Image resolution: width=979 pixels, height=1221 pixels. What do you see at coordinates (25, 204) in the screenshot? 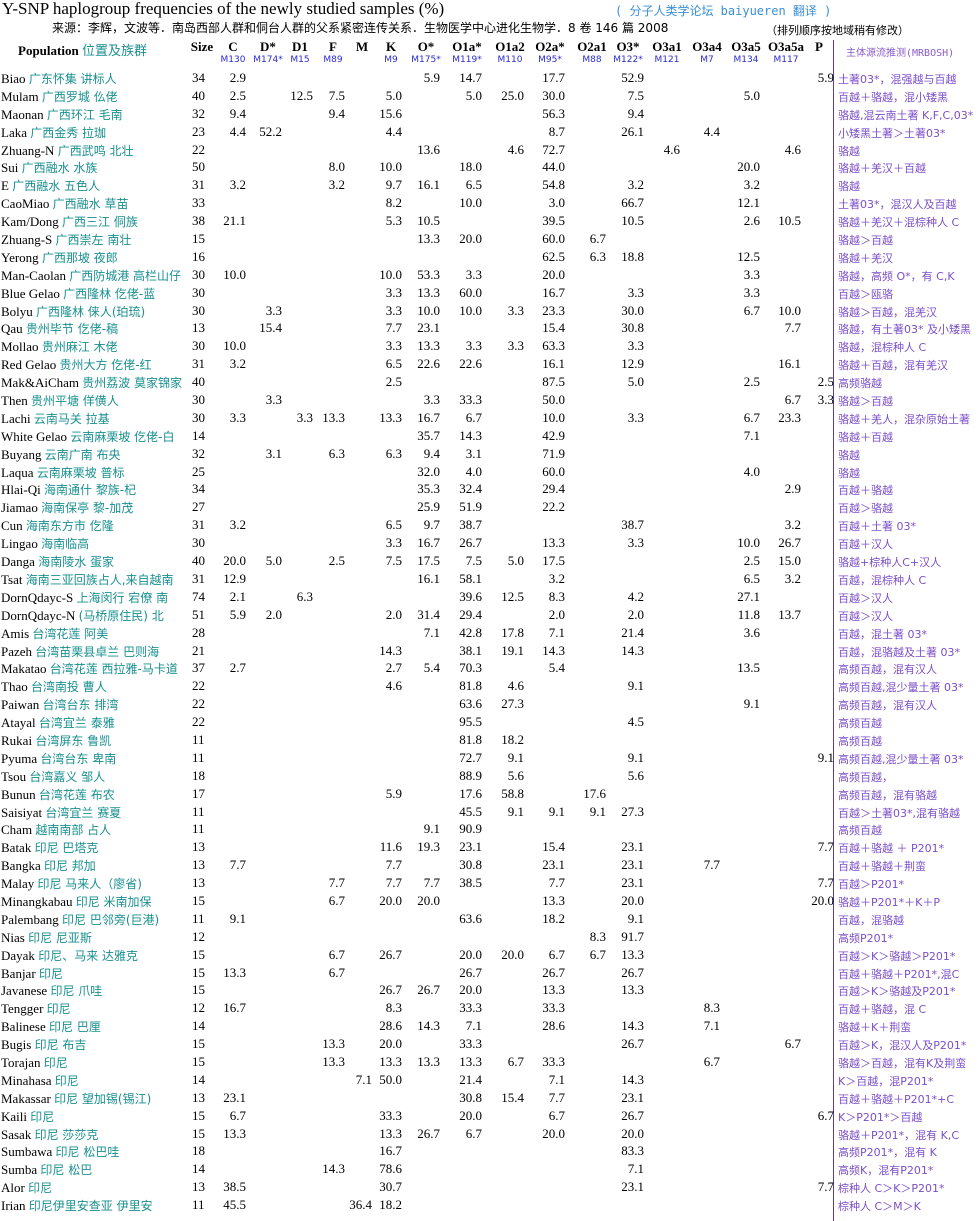
I see `population-name: CaoMiao` at bounding box center [25, 204].